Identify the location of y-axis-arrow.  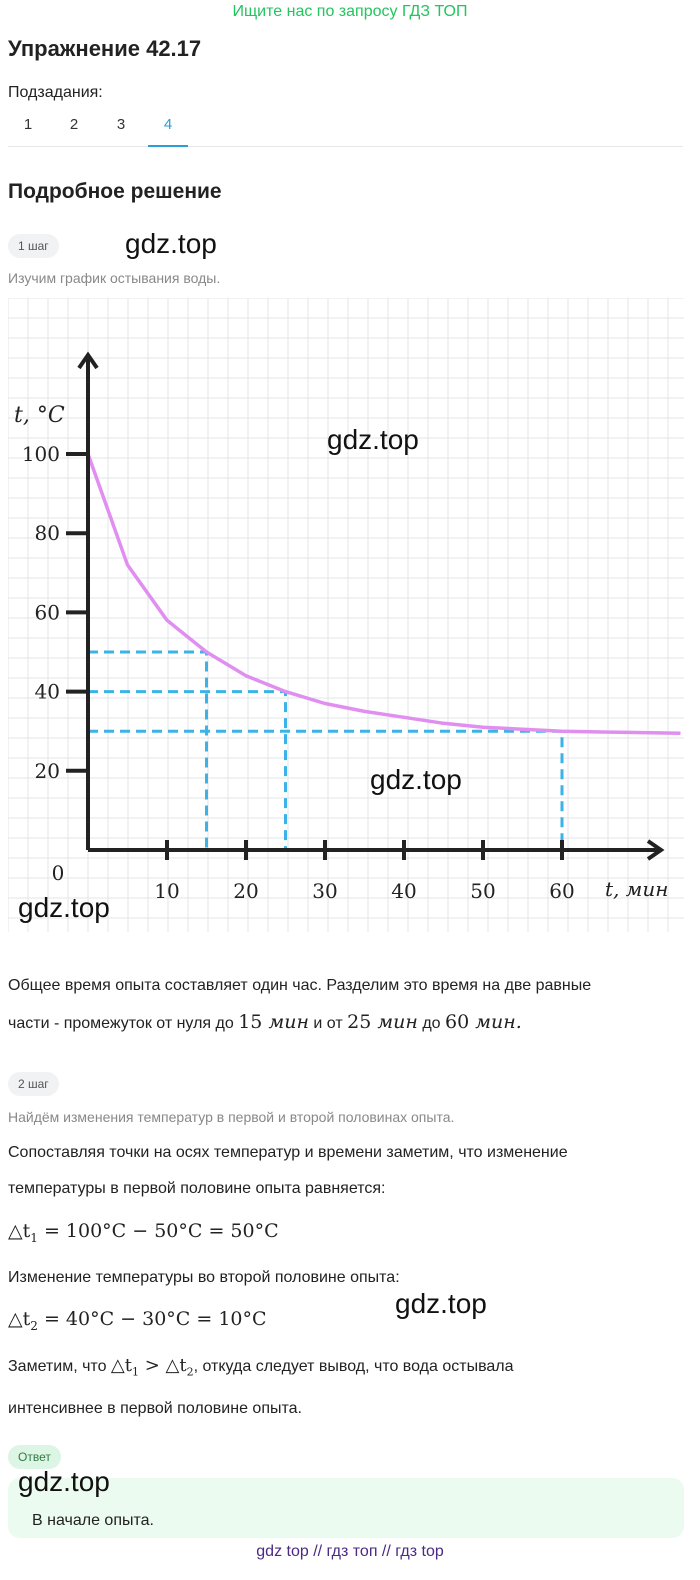
(88, 360).